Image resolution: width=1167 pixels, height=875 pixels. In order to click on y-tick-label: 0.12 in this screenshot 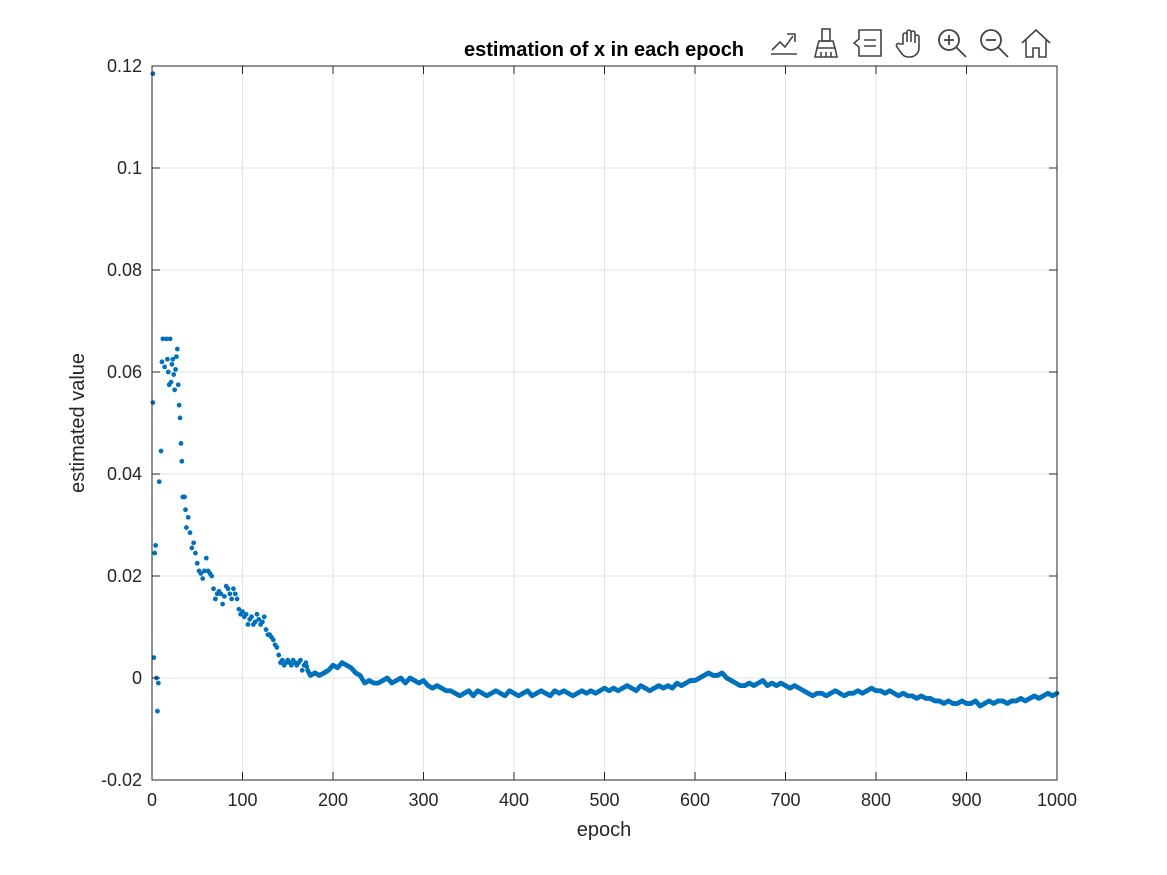, I will do `click(124, 66)`.